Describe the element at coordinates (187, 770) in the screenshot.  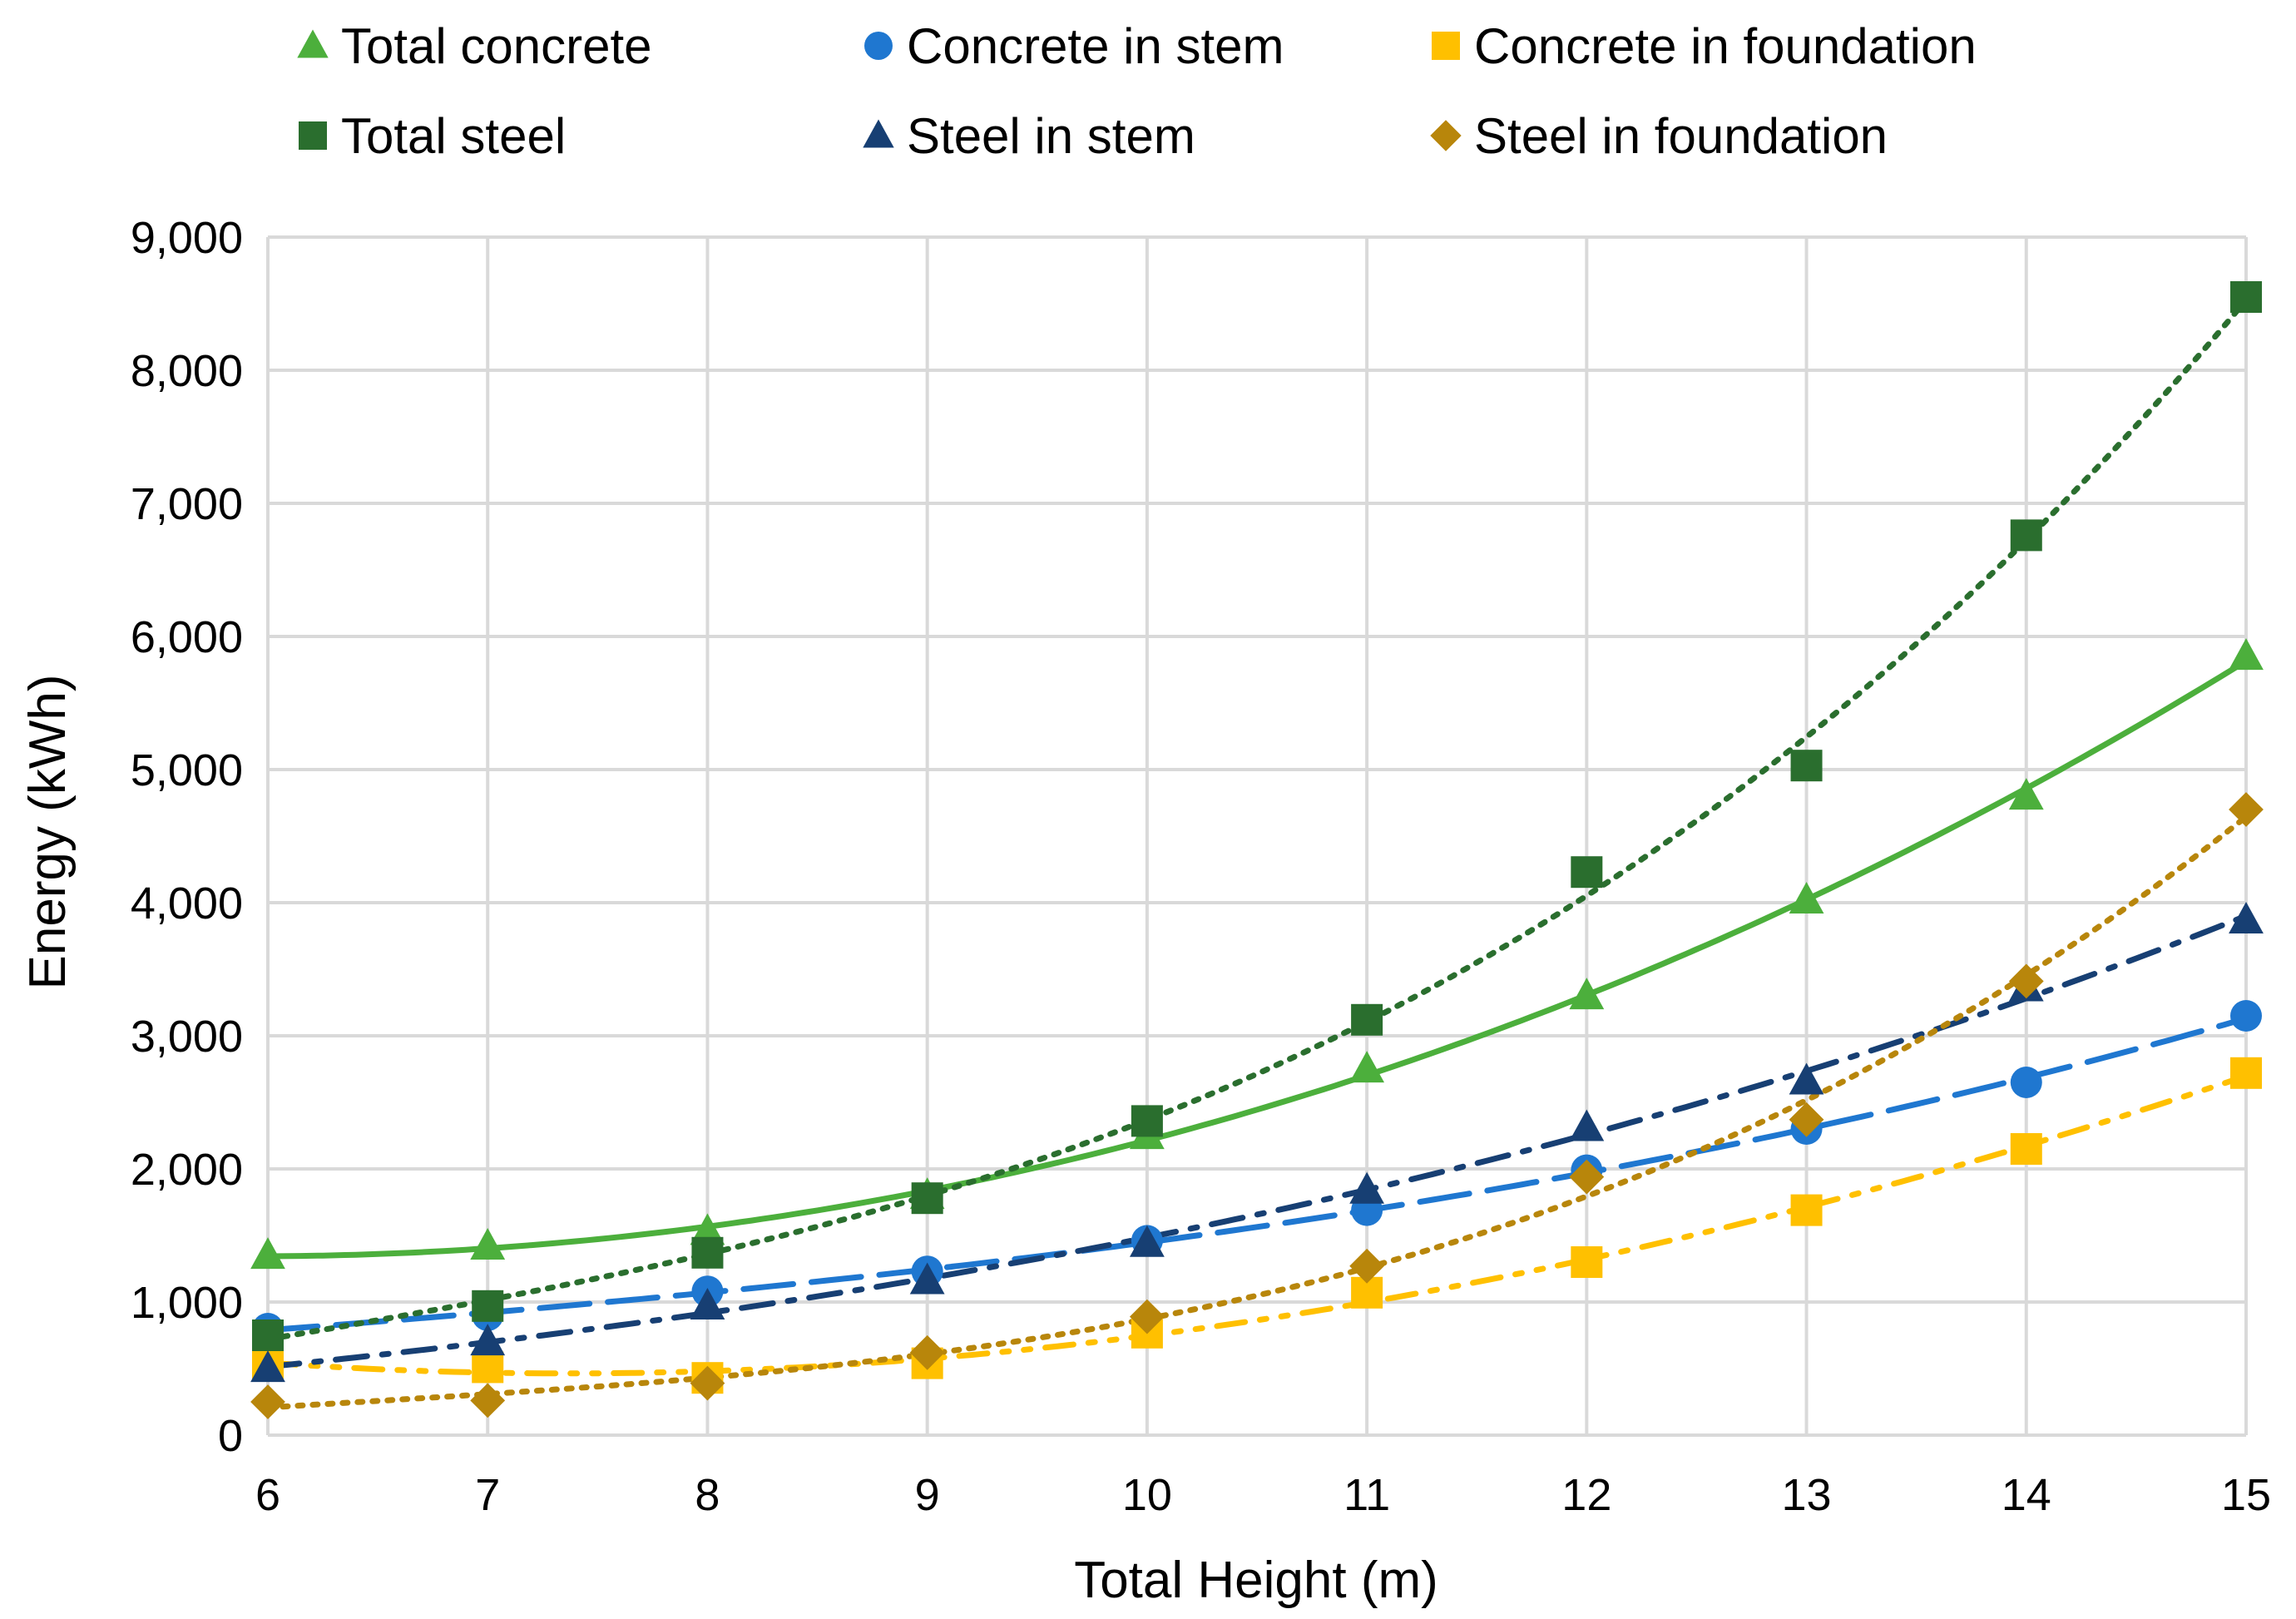
I see `y-tick-label: 5,000` at that location.